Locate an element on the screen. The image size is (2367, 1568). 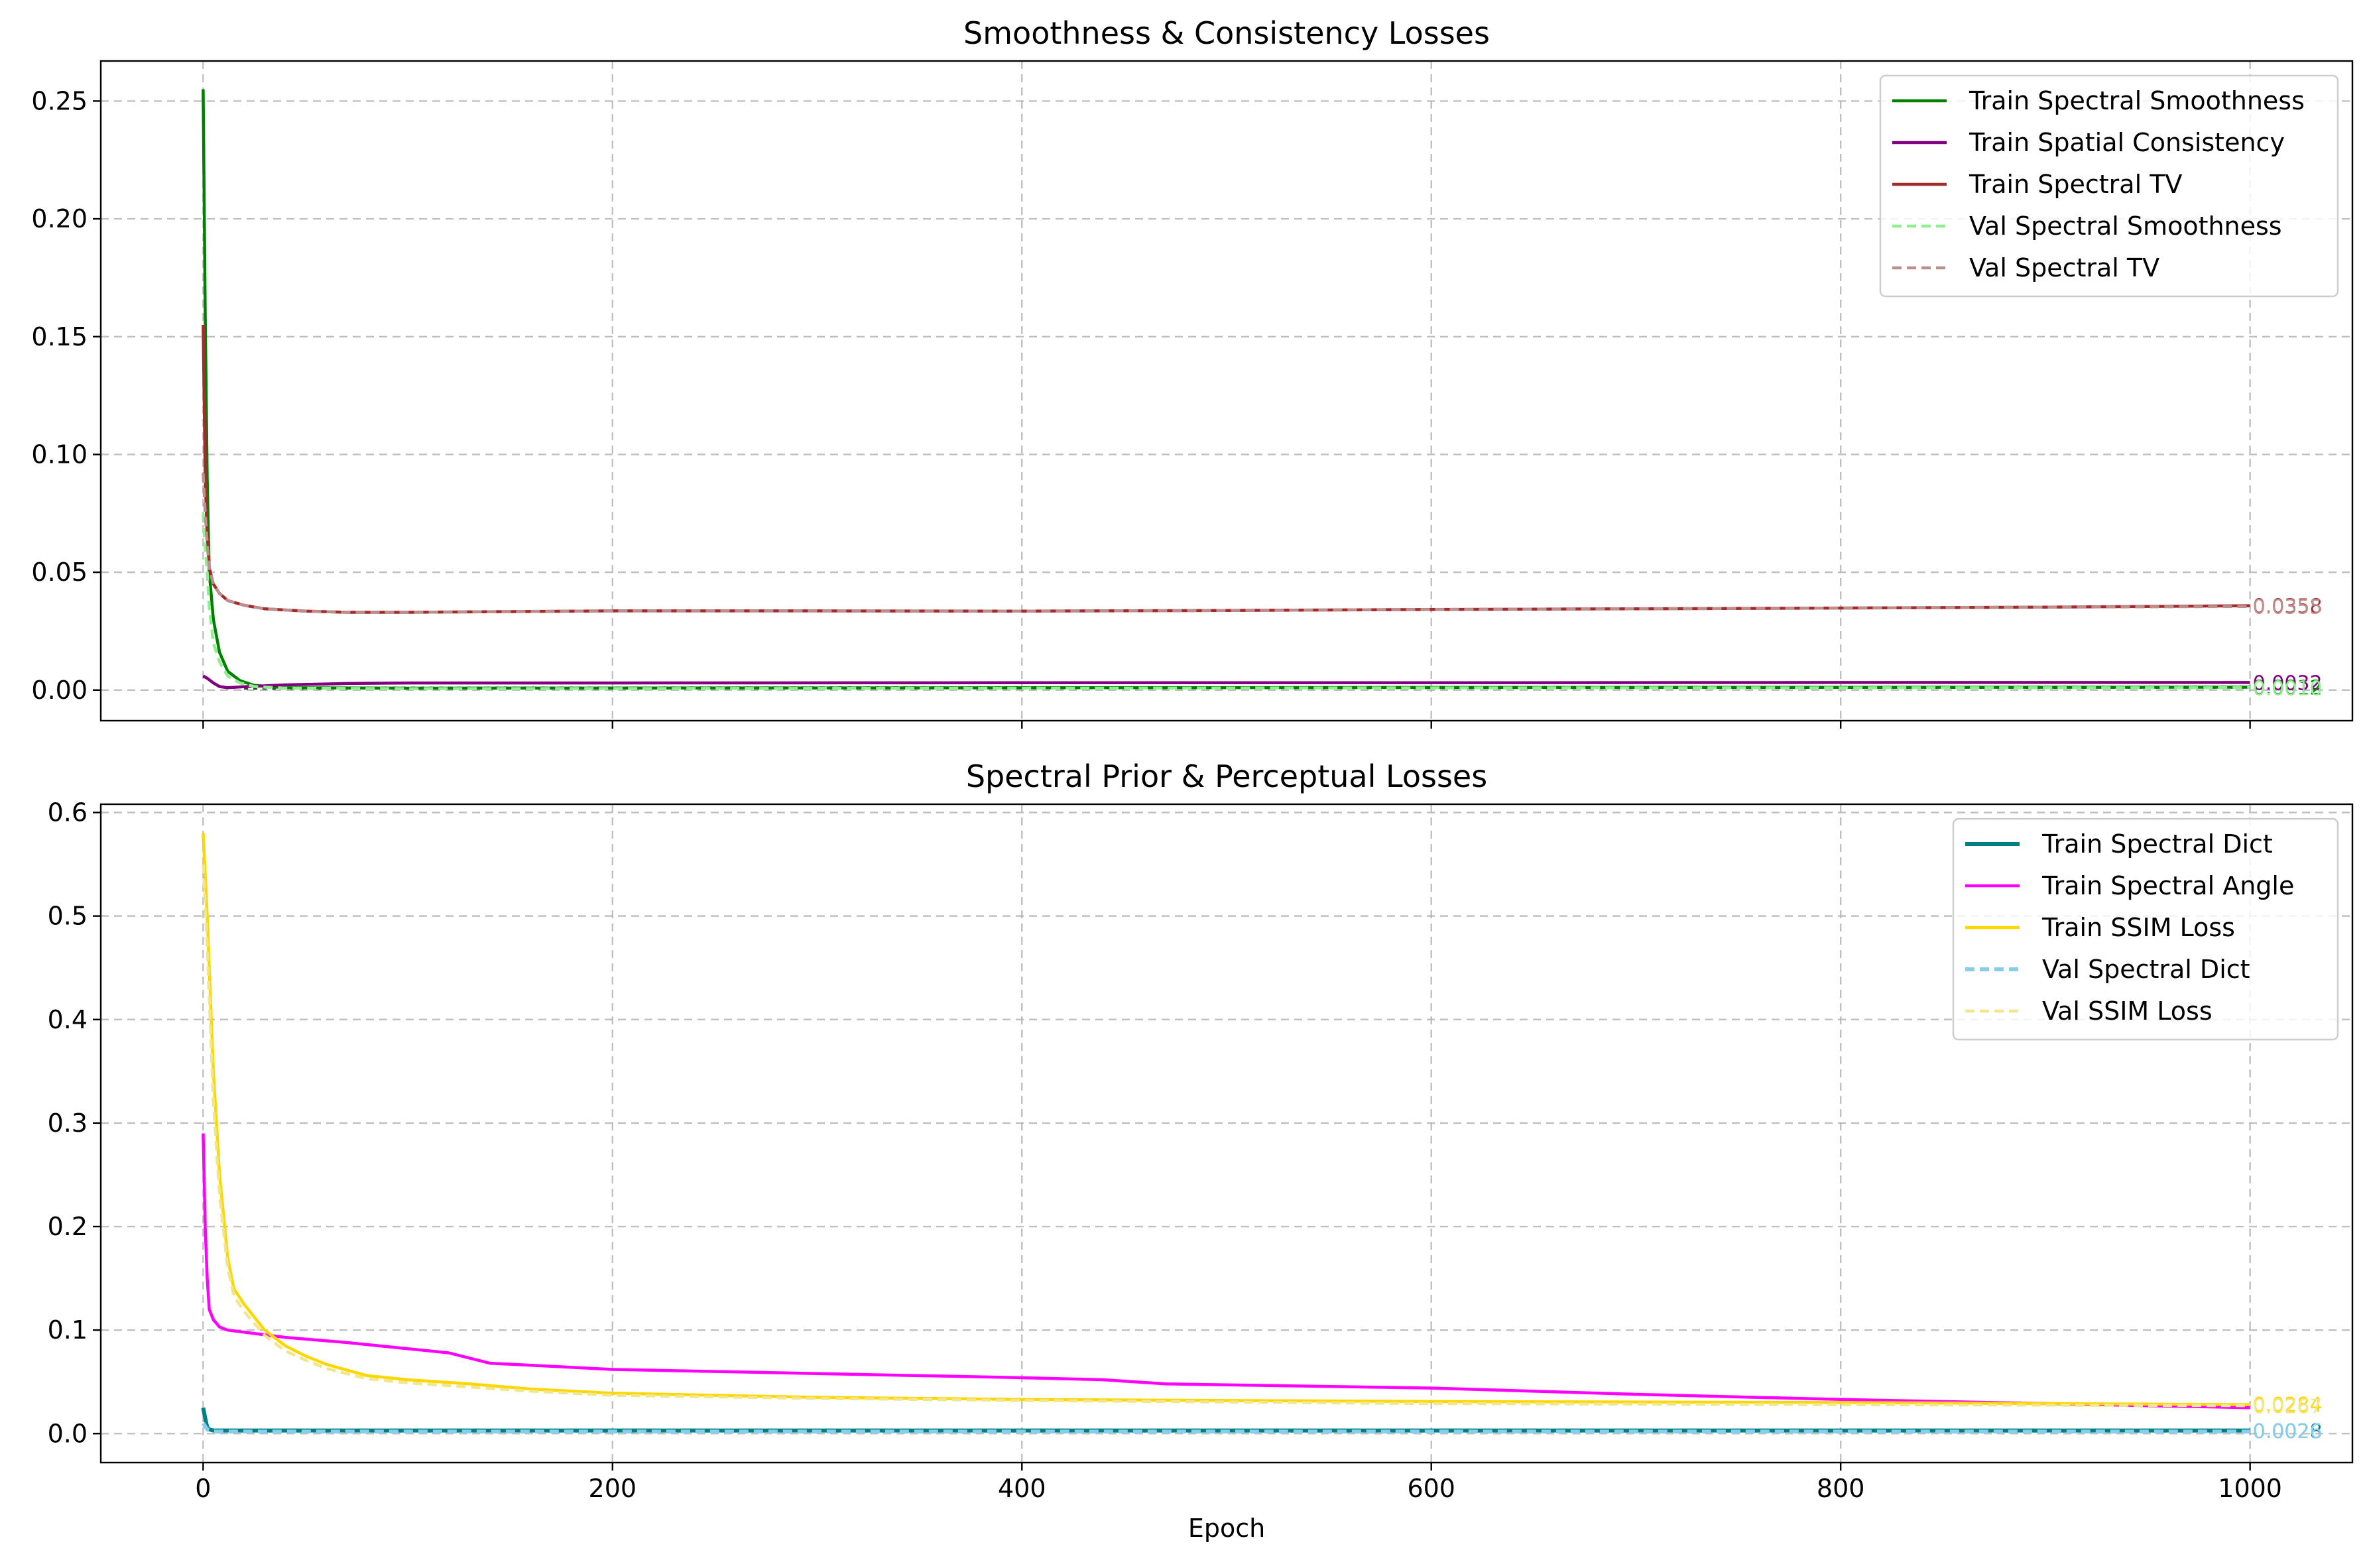
end-value-label: 0.0028 is located at coordinates (2288, 1431).